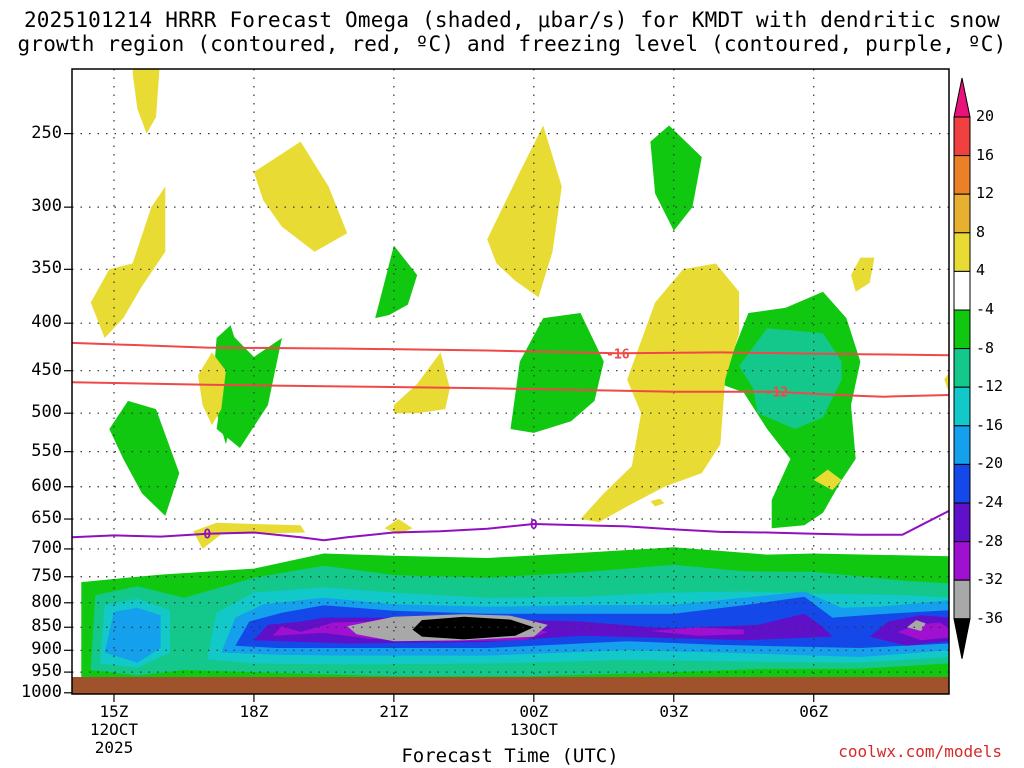  I want to click on x-tick-label-00Z-sub1: 13OCT, so click(533, 729).